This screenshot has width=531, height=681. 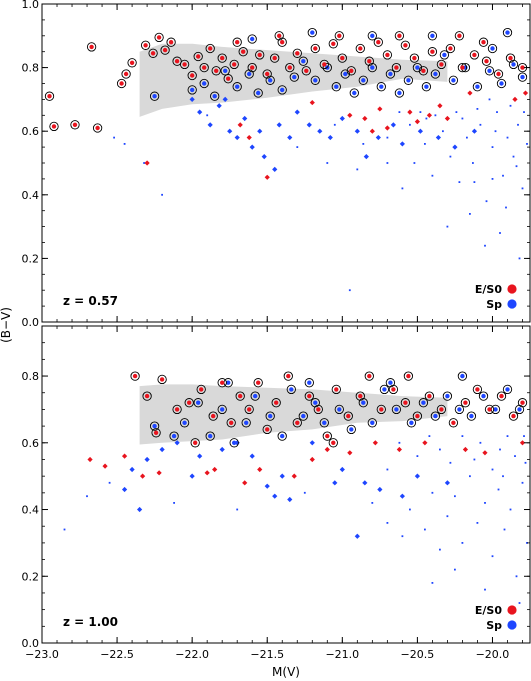 I want to click on y-tick-label: 0.4, so click(x=31, y=510).